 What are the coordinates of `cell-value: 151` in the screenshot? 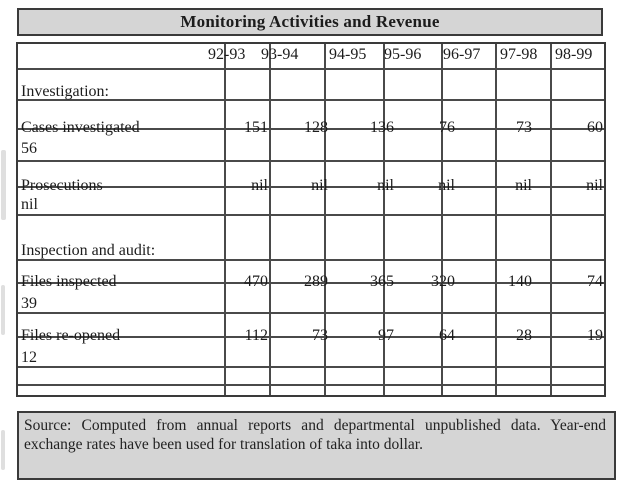 It's located at (256, 127).